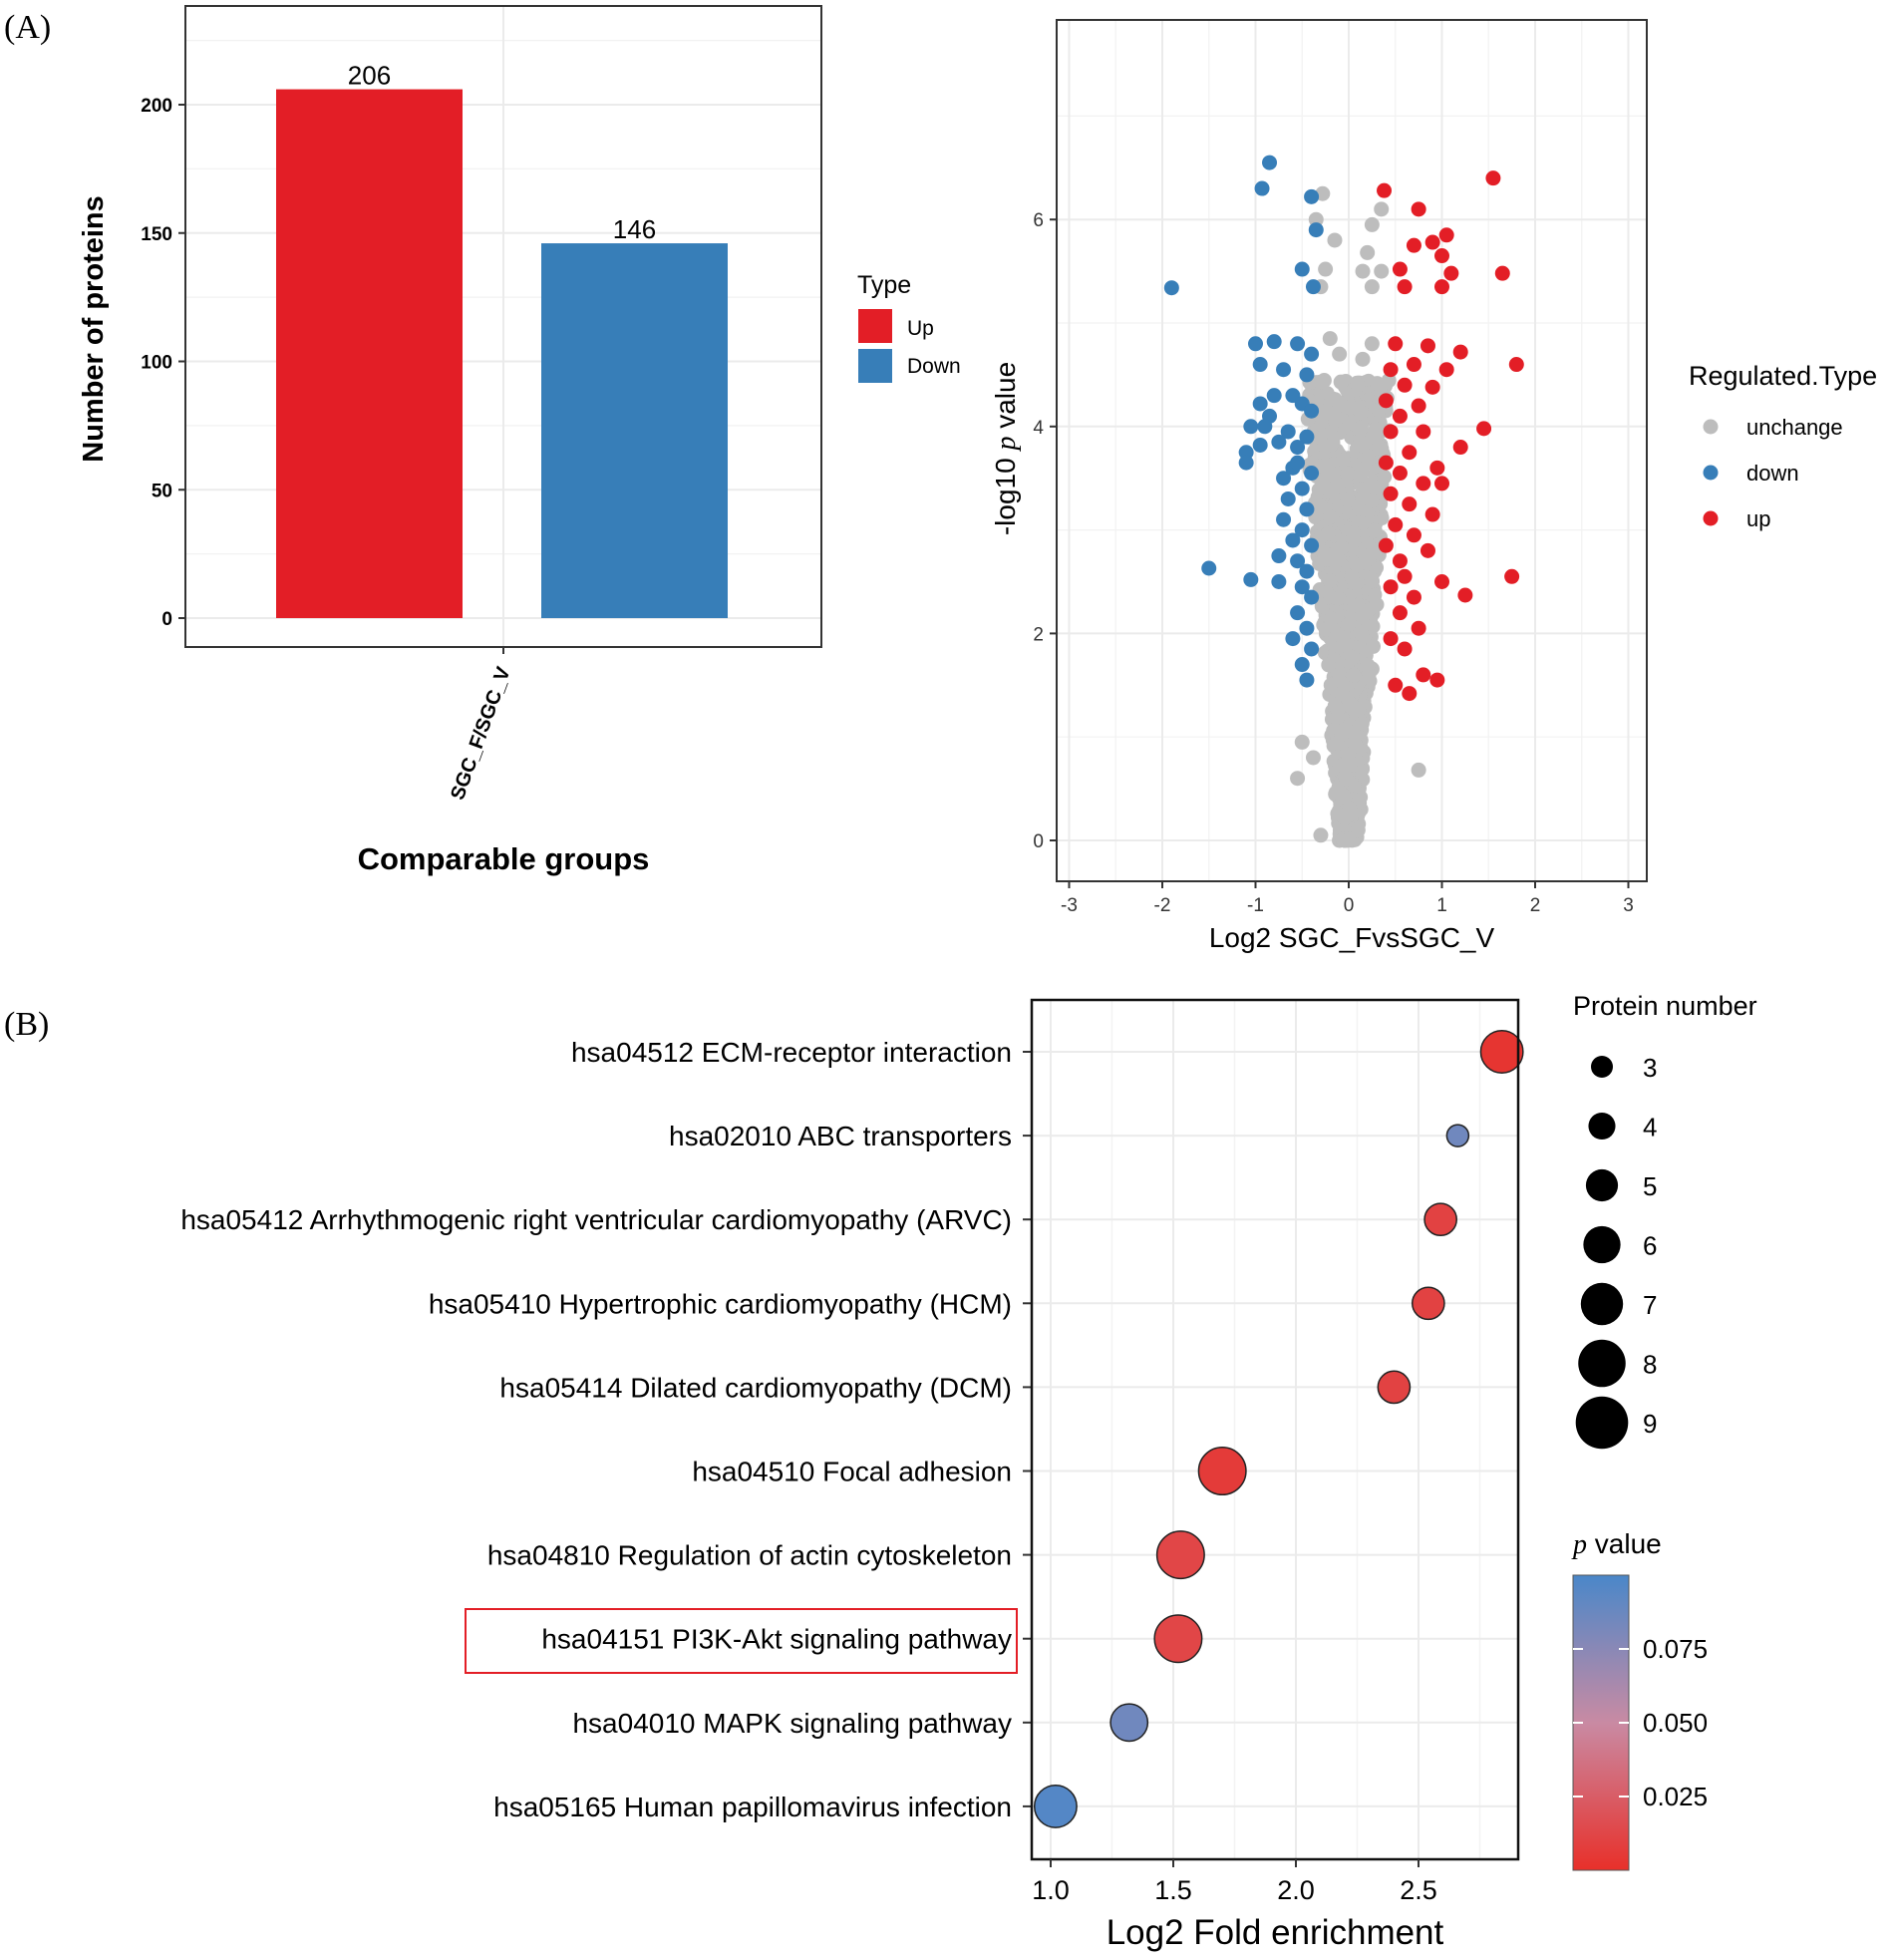  What do you see at coordinates (1783, 376) in the screenshot?
I see `volcano-legend-title: Regulated.Type` at bounding box center [1783, 376].